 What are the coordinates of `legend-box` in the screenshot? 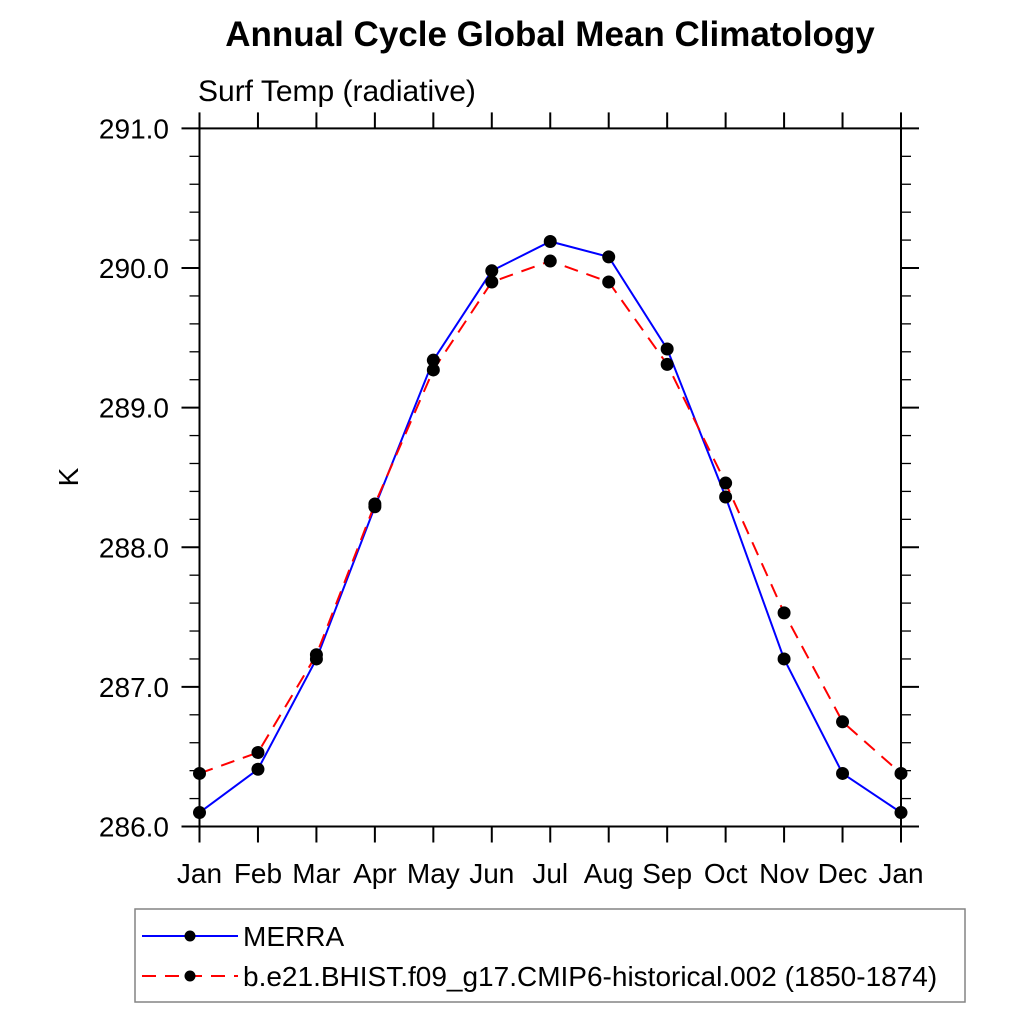 It's located at (550, 955).